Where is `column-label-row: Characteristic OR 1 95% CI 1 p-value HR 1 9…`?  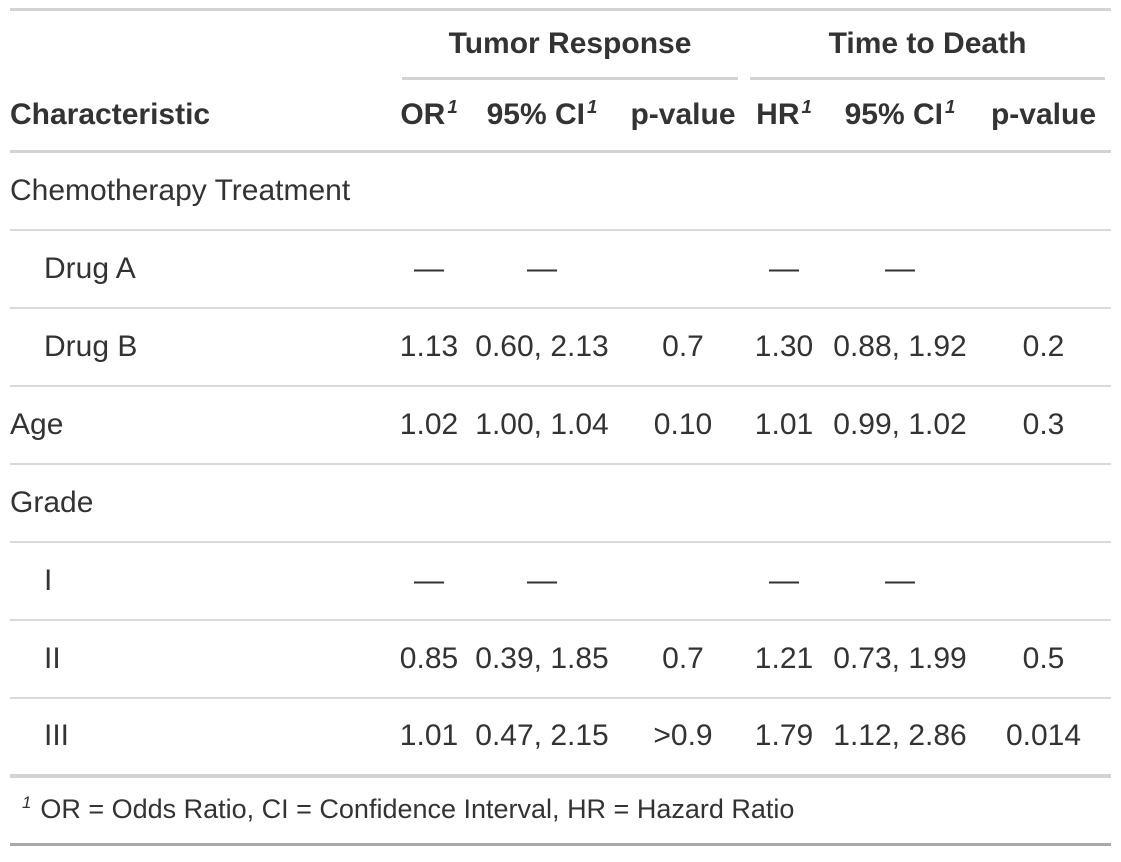
column-label-row: Characteristic OR 1 95% CI 1 p-value HR 1 9… is located at coordinates (560, 116).